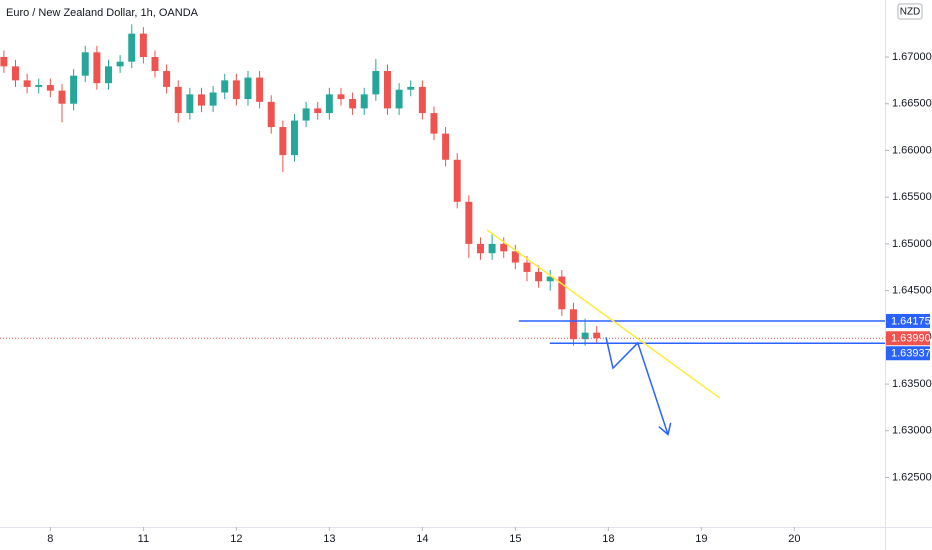 This screenshot has width=932, height=550. Describe the element at coordinates (102, 13) in the screenshot. I see `chart-title: Euro / New Zealand Dollar, 1h, OANDA` at that location.